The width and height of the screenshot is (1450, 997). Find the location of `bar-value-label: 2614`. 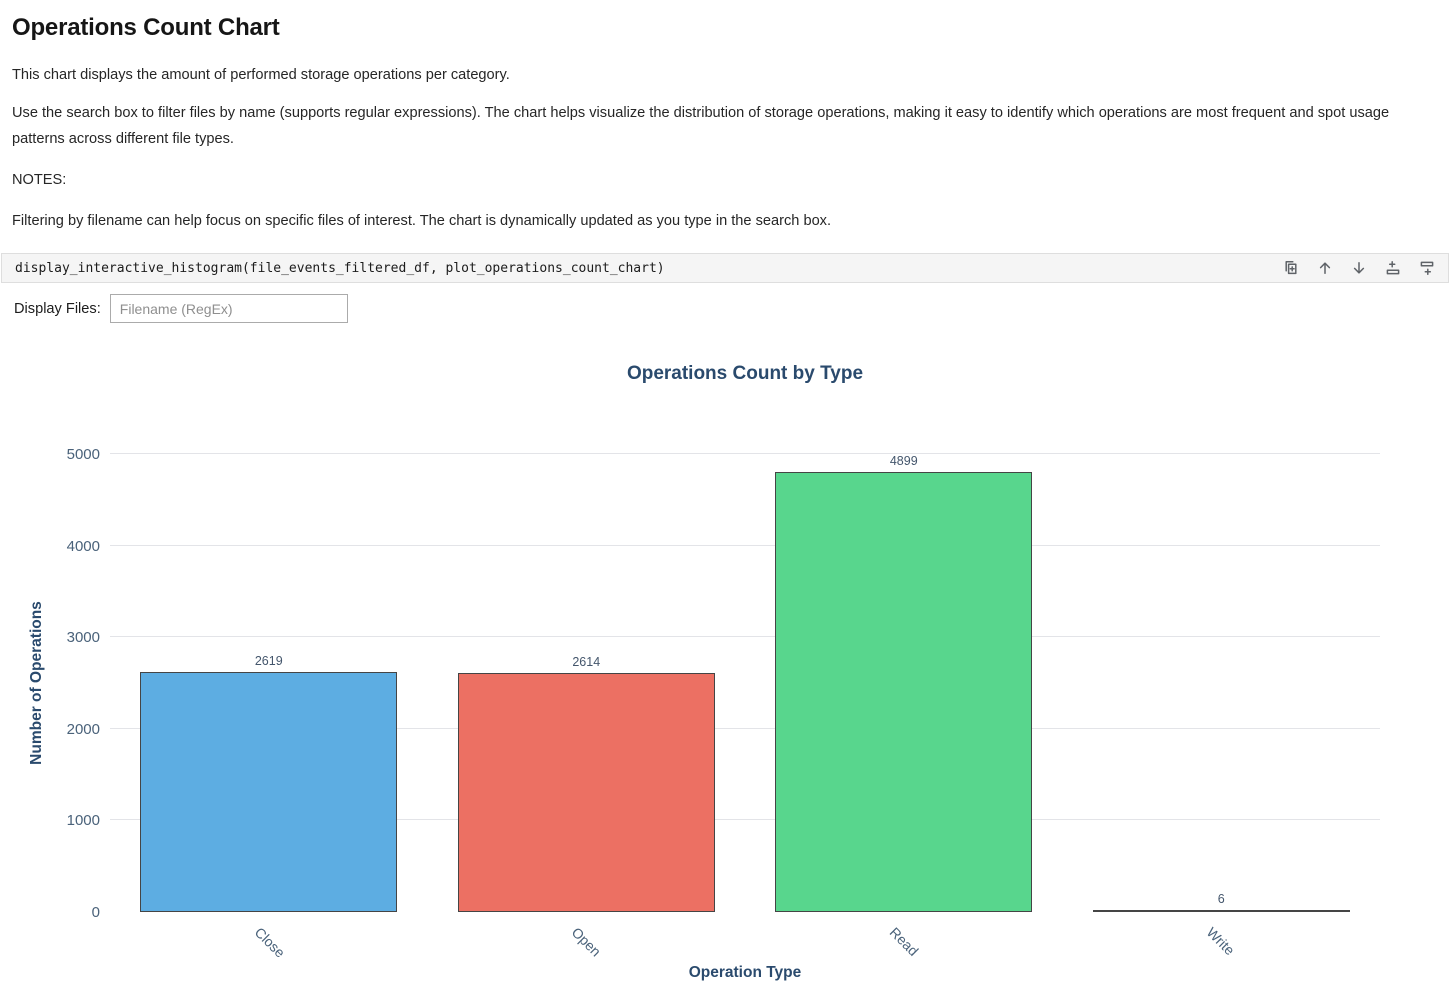

bar-value-label: 2614 is located at coordinates (586, 662).